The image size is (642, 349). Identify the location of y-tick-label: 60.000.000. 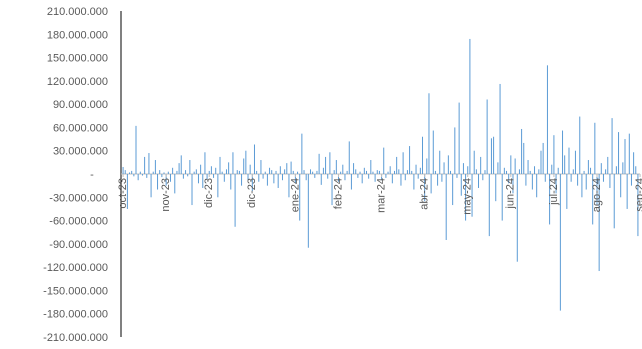
(80, 128).